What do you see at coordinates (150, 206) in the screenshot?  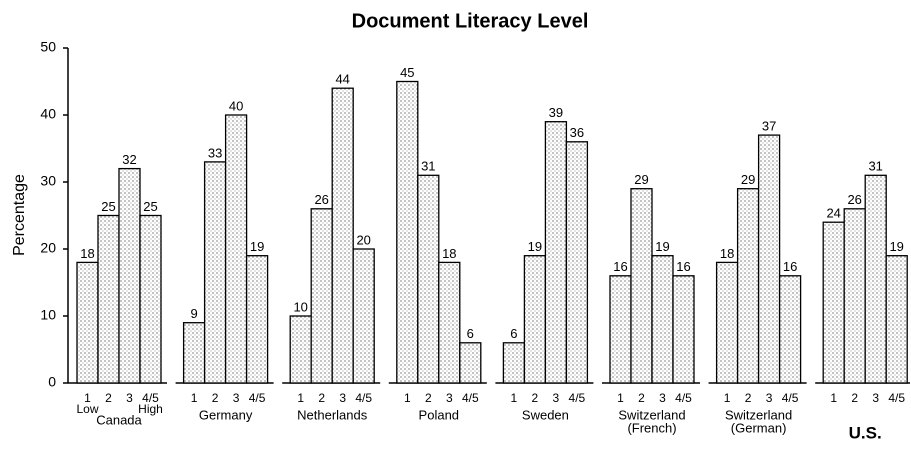 I see `value-label: 25` at bounding box center [150, 206].